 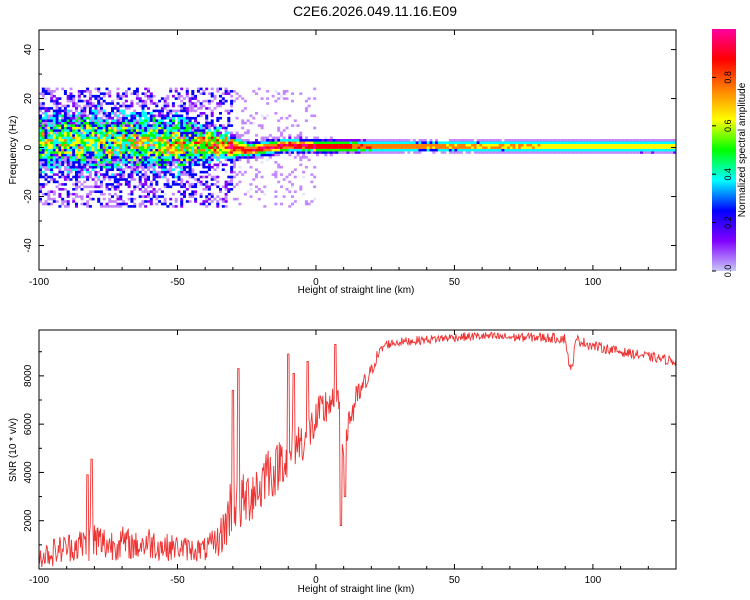 I want to click on spectrogram-y-tick-label: -20, so click(x=28, y=196).